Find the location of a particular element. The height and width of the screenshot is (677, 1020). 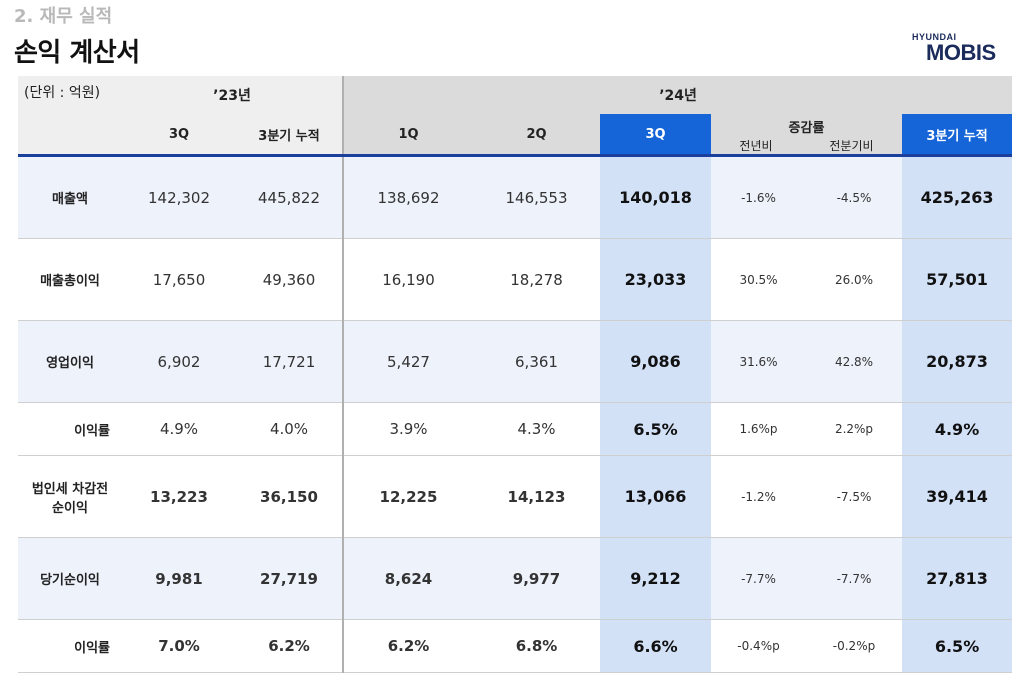

value-yoy: 1.6%p is located at coordinates (758, 429).